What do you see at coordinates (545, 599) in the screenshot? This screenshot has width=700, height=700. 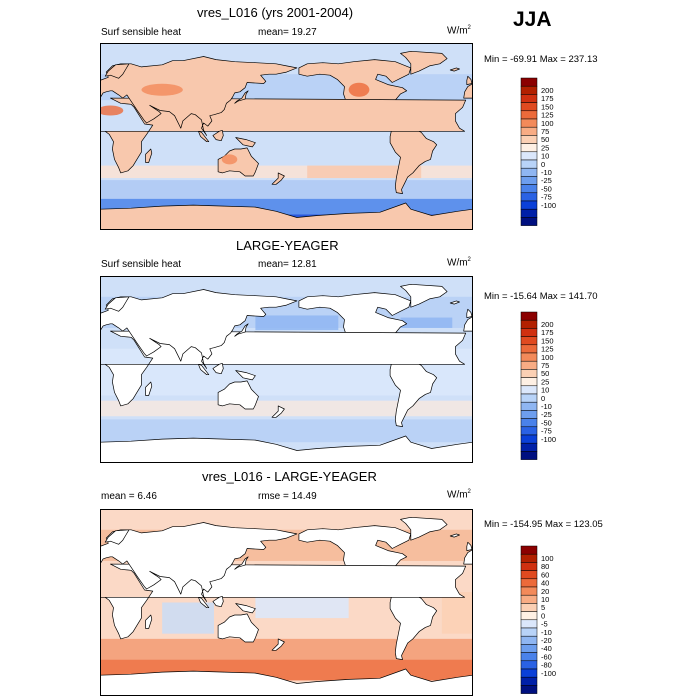 I see `colorbar-tick-label: 10` at bounding box center [545, 599].